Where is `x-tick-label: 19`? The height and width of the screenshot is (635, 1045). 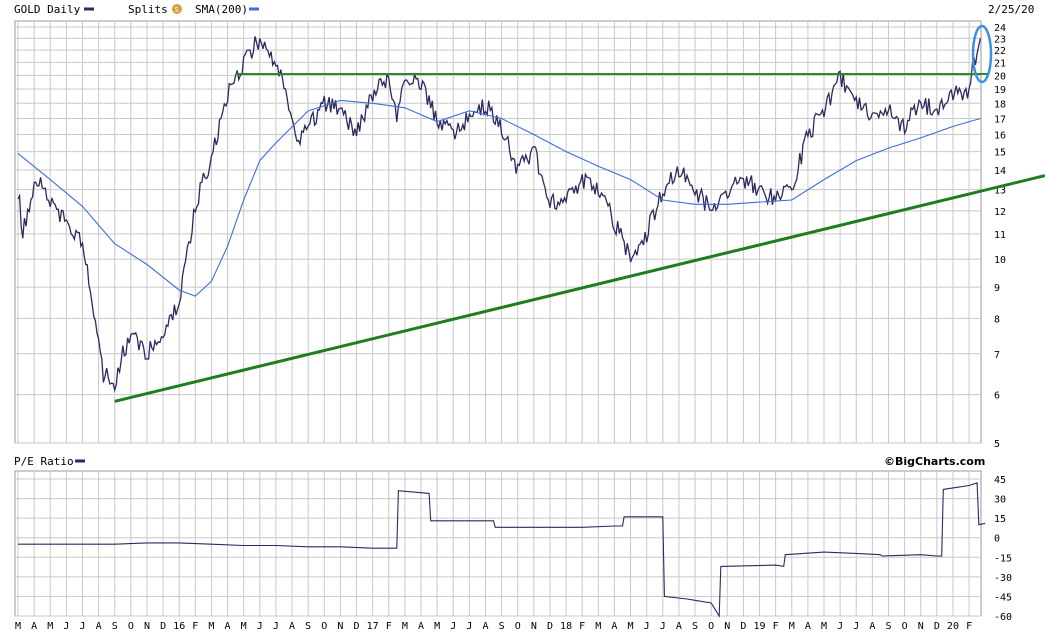
x-tick-label: 19 is located at coordinates (759, 626).